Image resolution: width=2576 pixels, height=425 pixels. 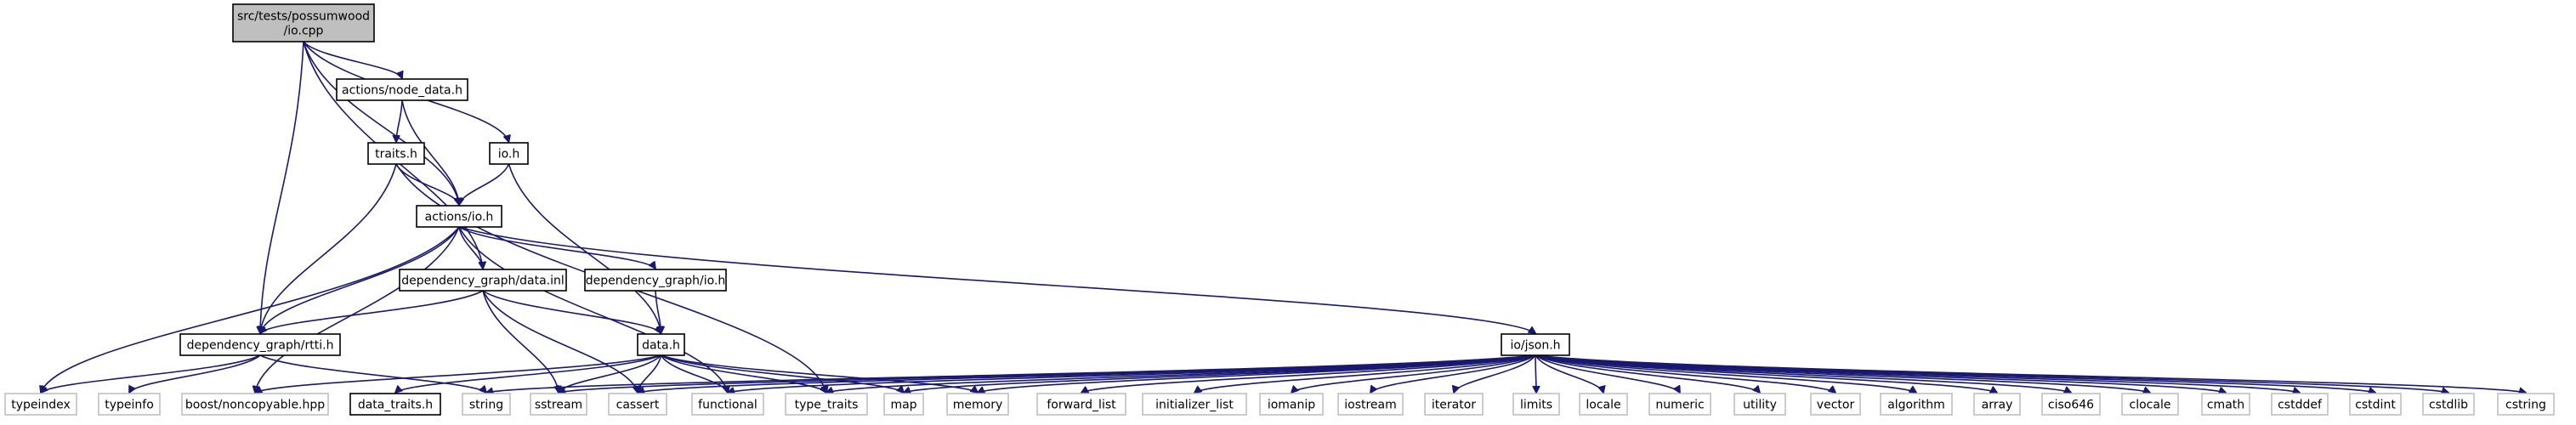 I want to click on node-label: initializer_list, so click(x=1194, y=405).